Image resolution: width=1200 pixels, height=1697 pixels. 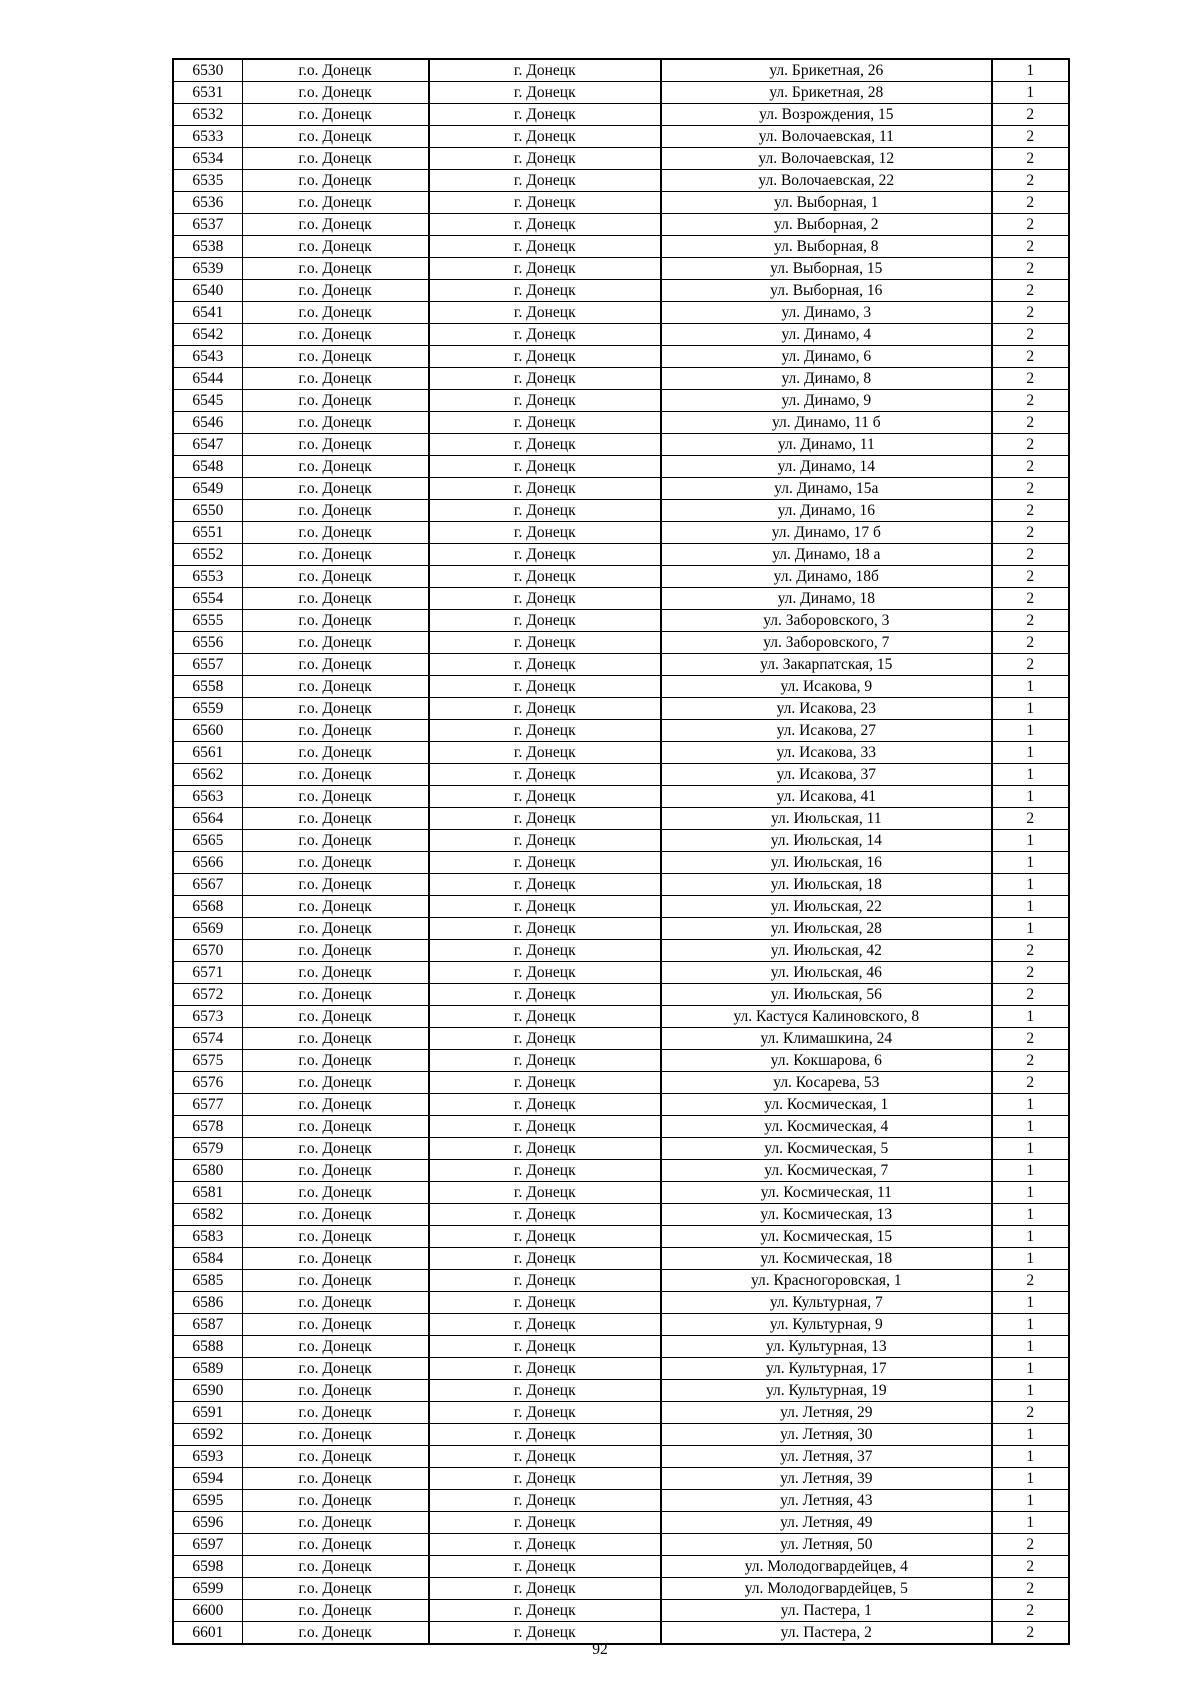 What do you see at coordinates (826, 818) in the screenshot?
I see `address-cell: ул. Июльская, 11` at bounding box center [826, 818].